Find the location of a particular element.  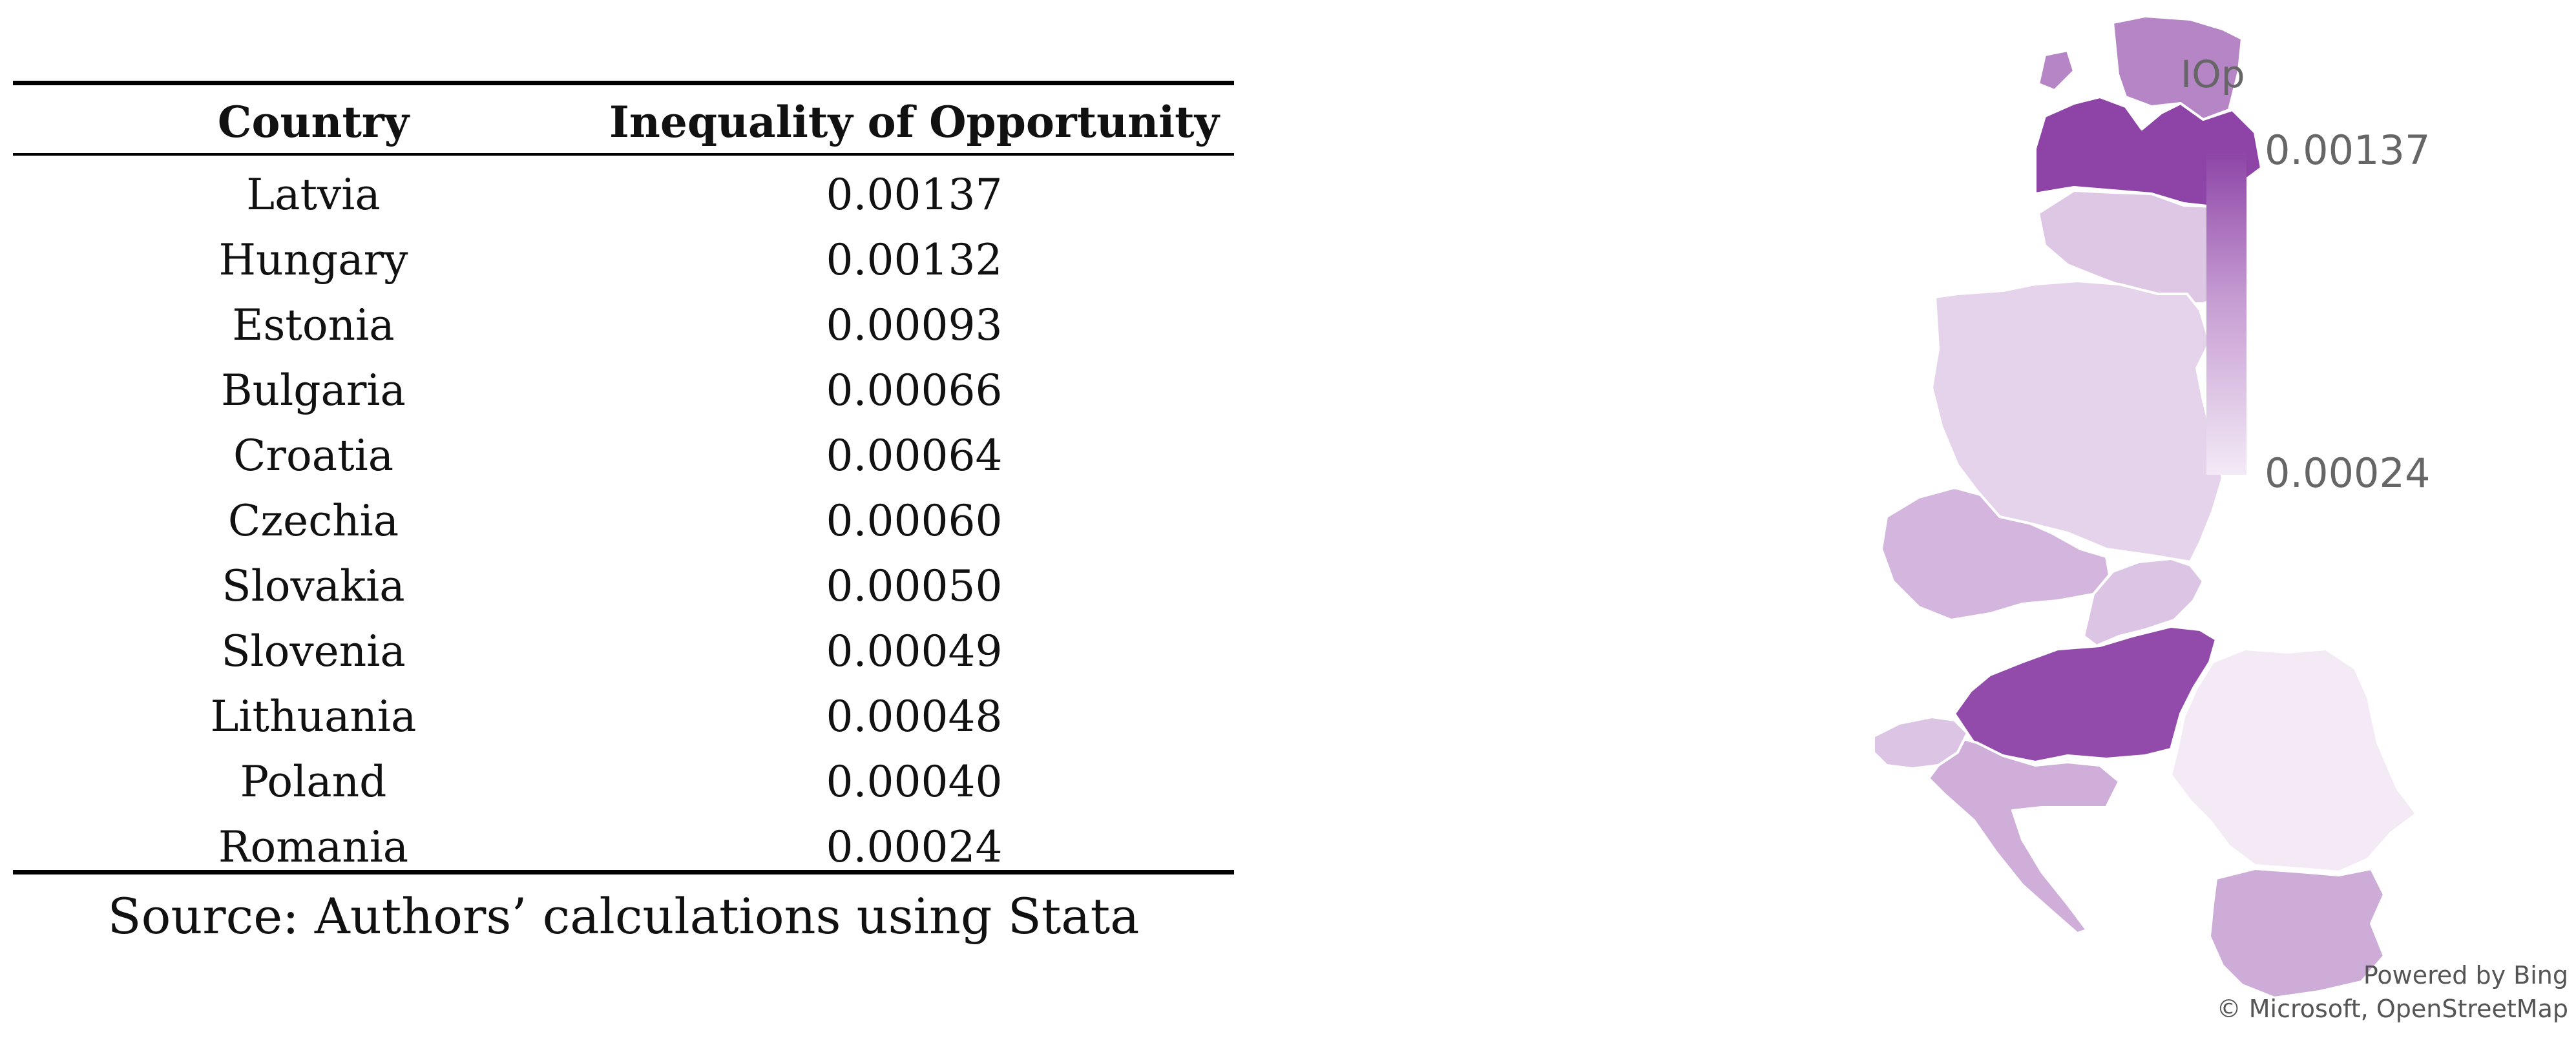

cell-country: Slovenia is located at coordinates (313, 651).